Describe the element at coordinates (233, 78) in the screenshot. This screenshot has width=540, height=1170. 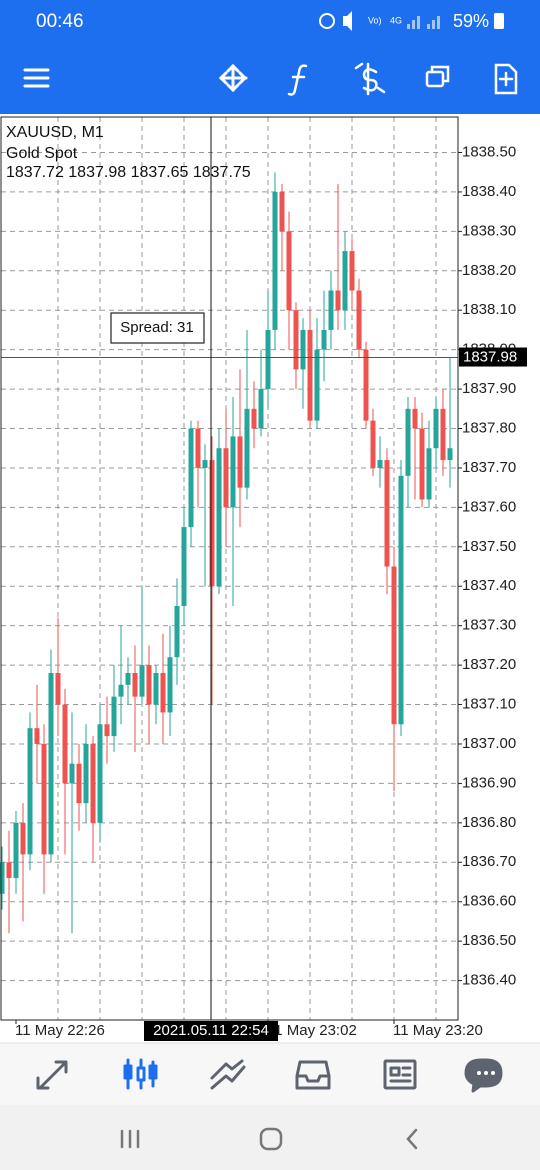
I see `crosshair-button` at that location.